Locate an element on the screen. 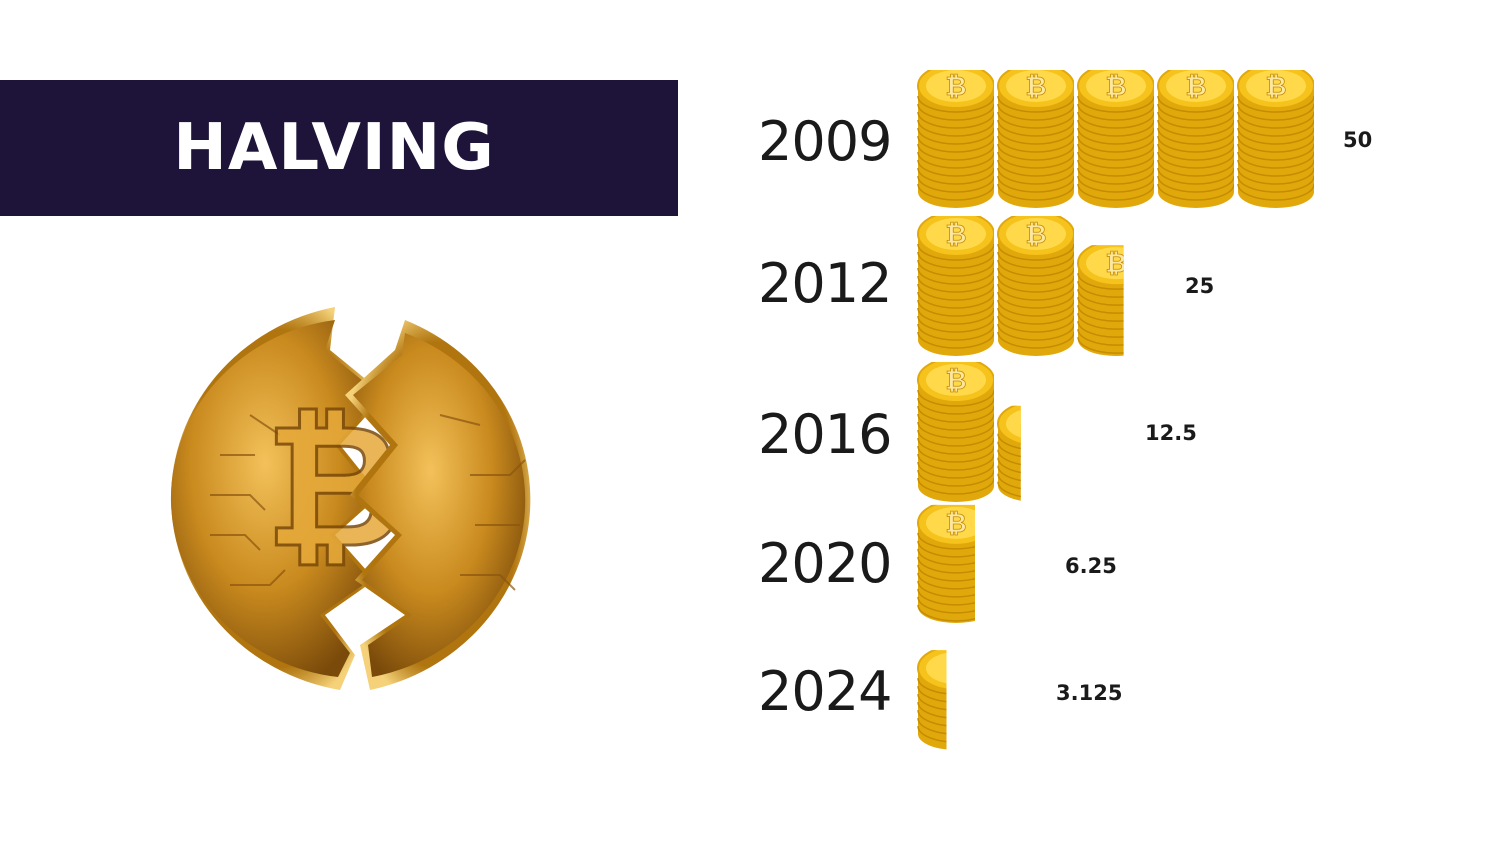 This screenshot has width=1500, height=844. title-banner: HALVING is located at coordinates (339, 148).